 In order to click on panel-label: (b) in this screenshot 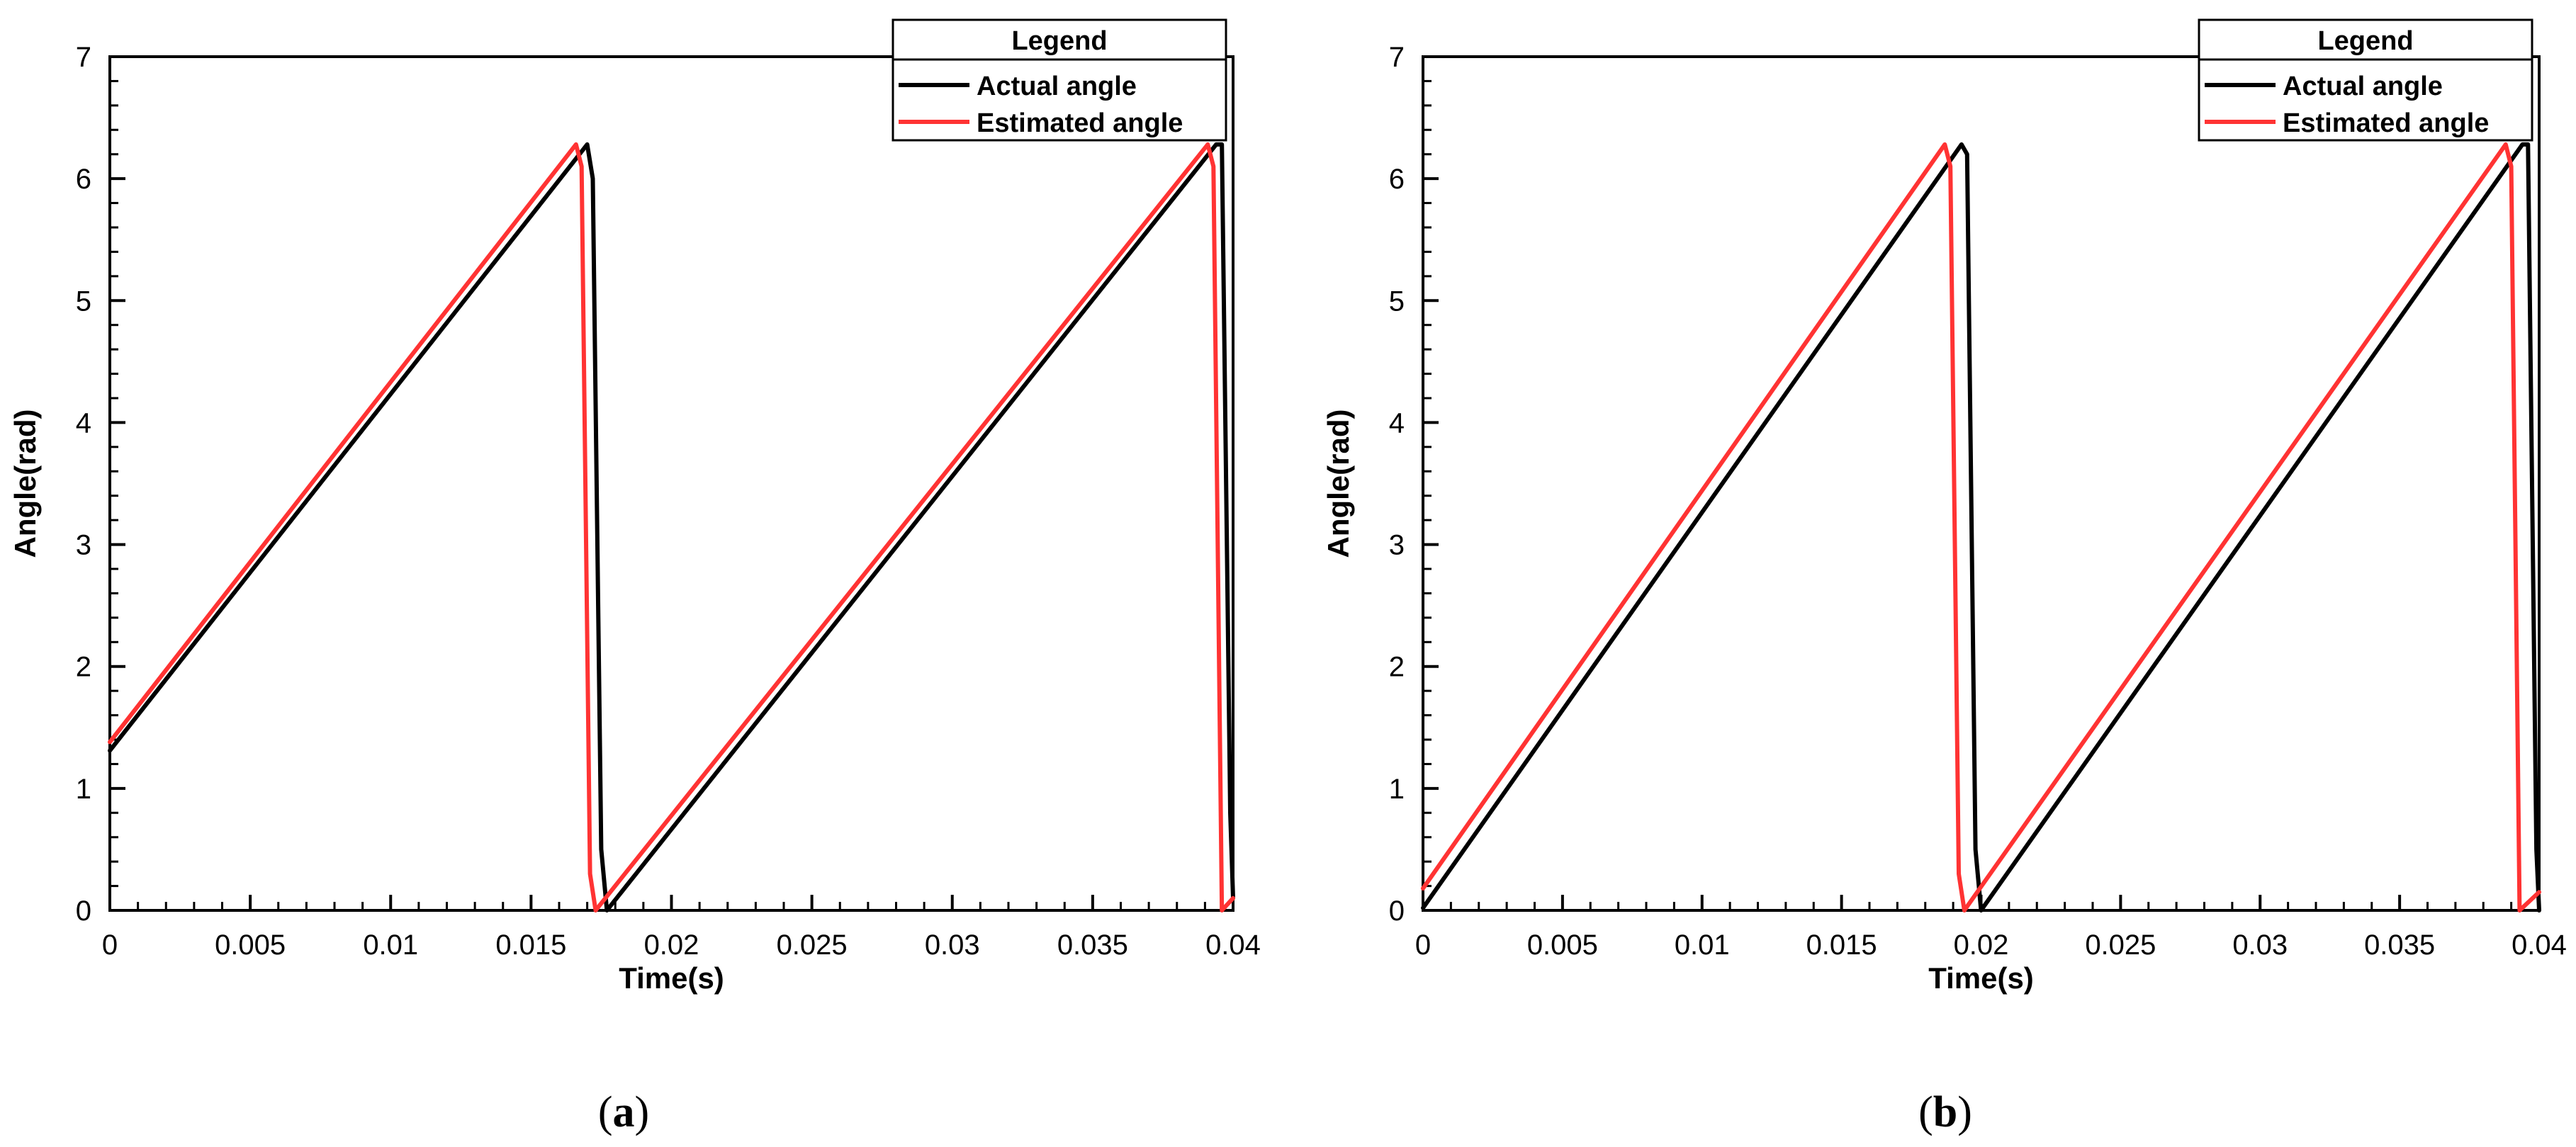, I will do `click(1945, 1112)`.